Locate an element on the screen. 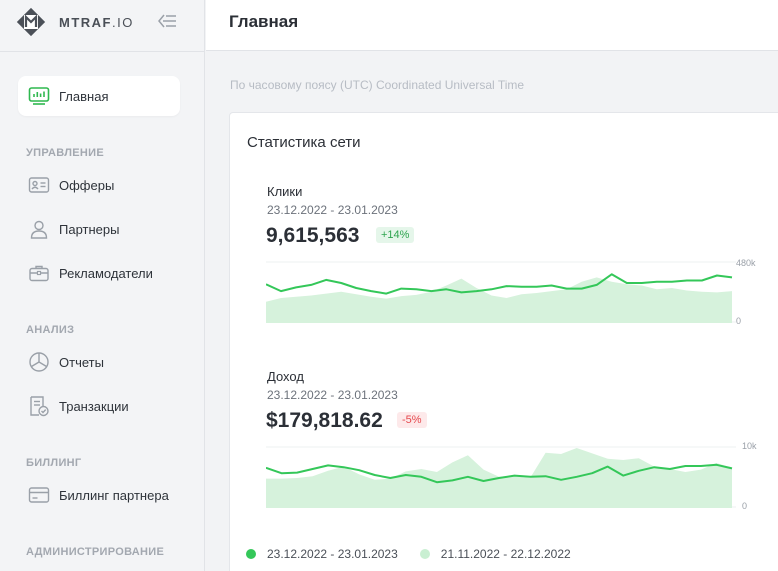 This screenshot has height=571, width=778. brand: MTRAF.IO is located at coordinates (75, 22).